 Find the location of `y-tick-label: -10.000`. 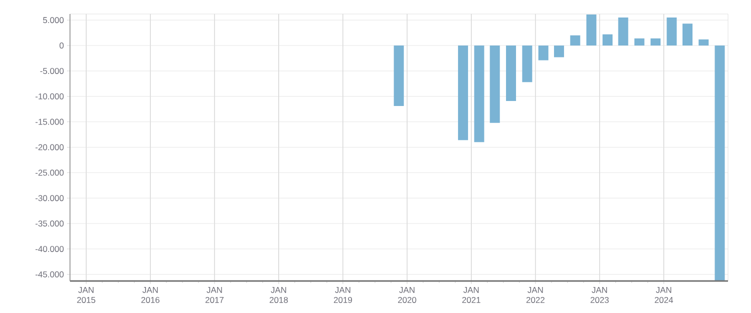

y-tick-label: -10.000 is located at coordinates (50, 96).